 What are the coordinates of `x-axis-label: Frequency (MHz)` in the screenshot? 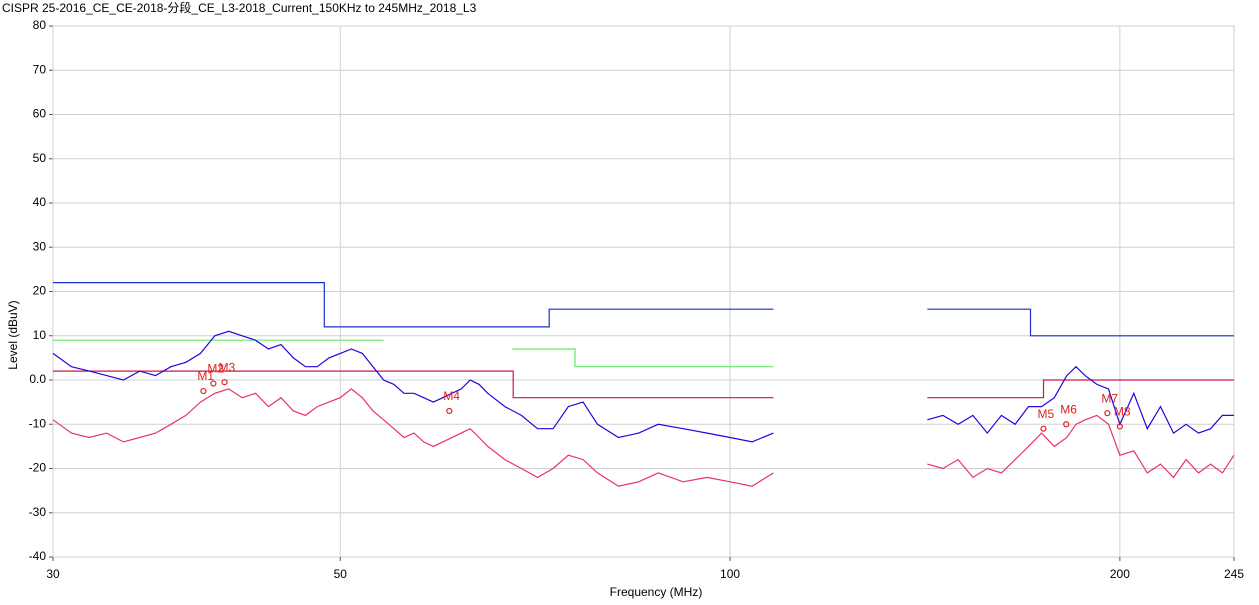 It's located at (656, 592).